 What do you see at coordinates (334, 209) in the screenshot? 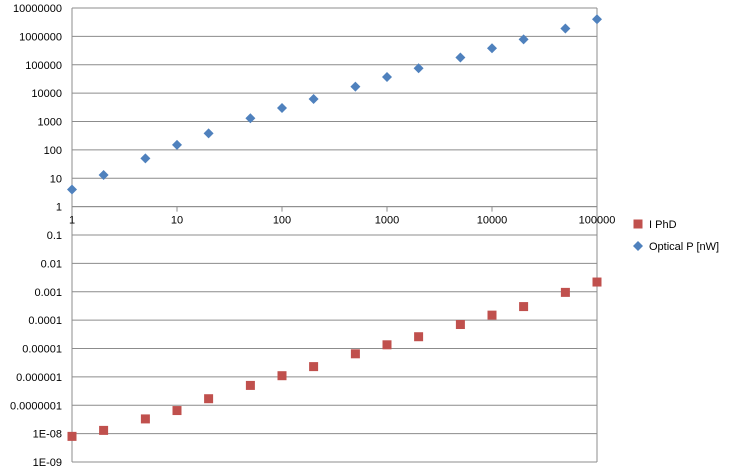
I see `x-axis` at bounding box center [334, 209].